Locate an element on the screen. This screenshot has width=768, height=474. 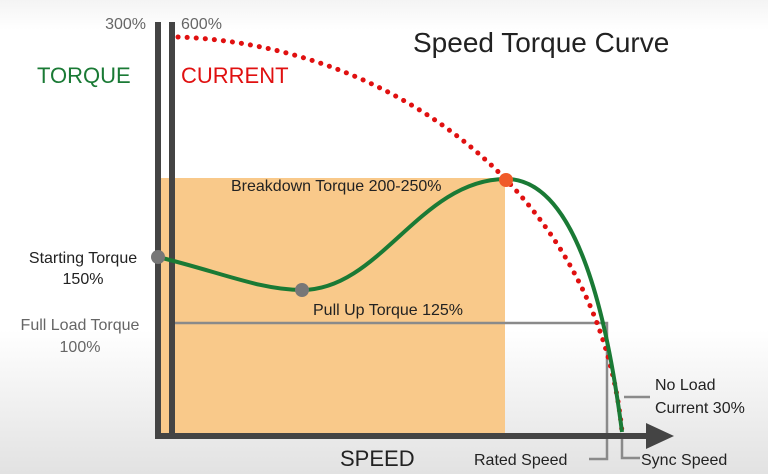
rated-speed-label: Rated Speed is located at coordinates (520, 460).